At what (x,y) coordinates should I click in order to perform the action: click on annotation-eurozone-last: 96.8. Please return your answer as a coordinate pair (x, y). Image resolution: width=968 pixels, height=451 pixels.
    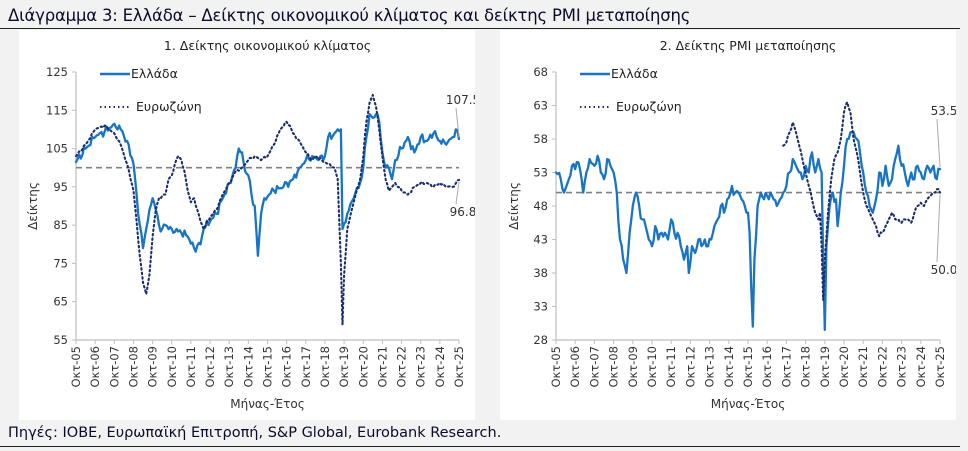
    Looking at the image, I should click on (462, 212).